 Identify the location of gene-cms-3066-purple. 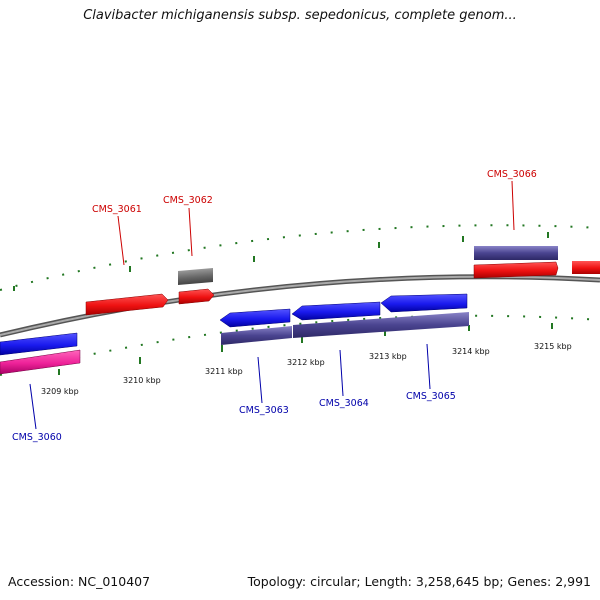
(516, 253).